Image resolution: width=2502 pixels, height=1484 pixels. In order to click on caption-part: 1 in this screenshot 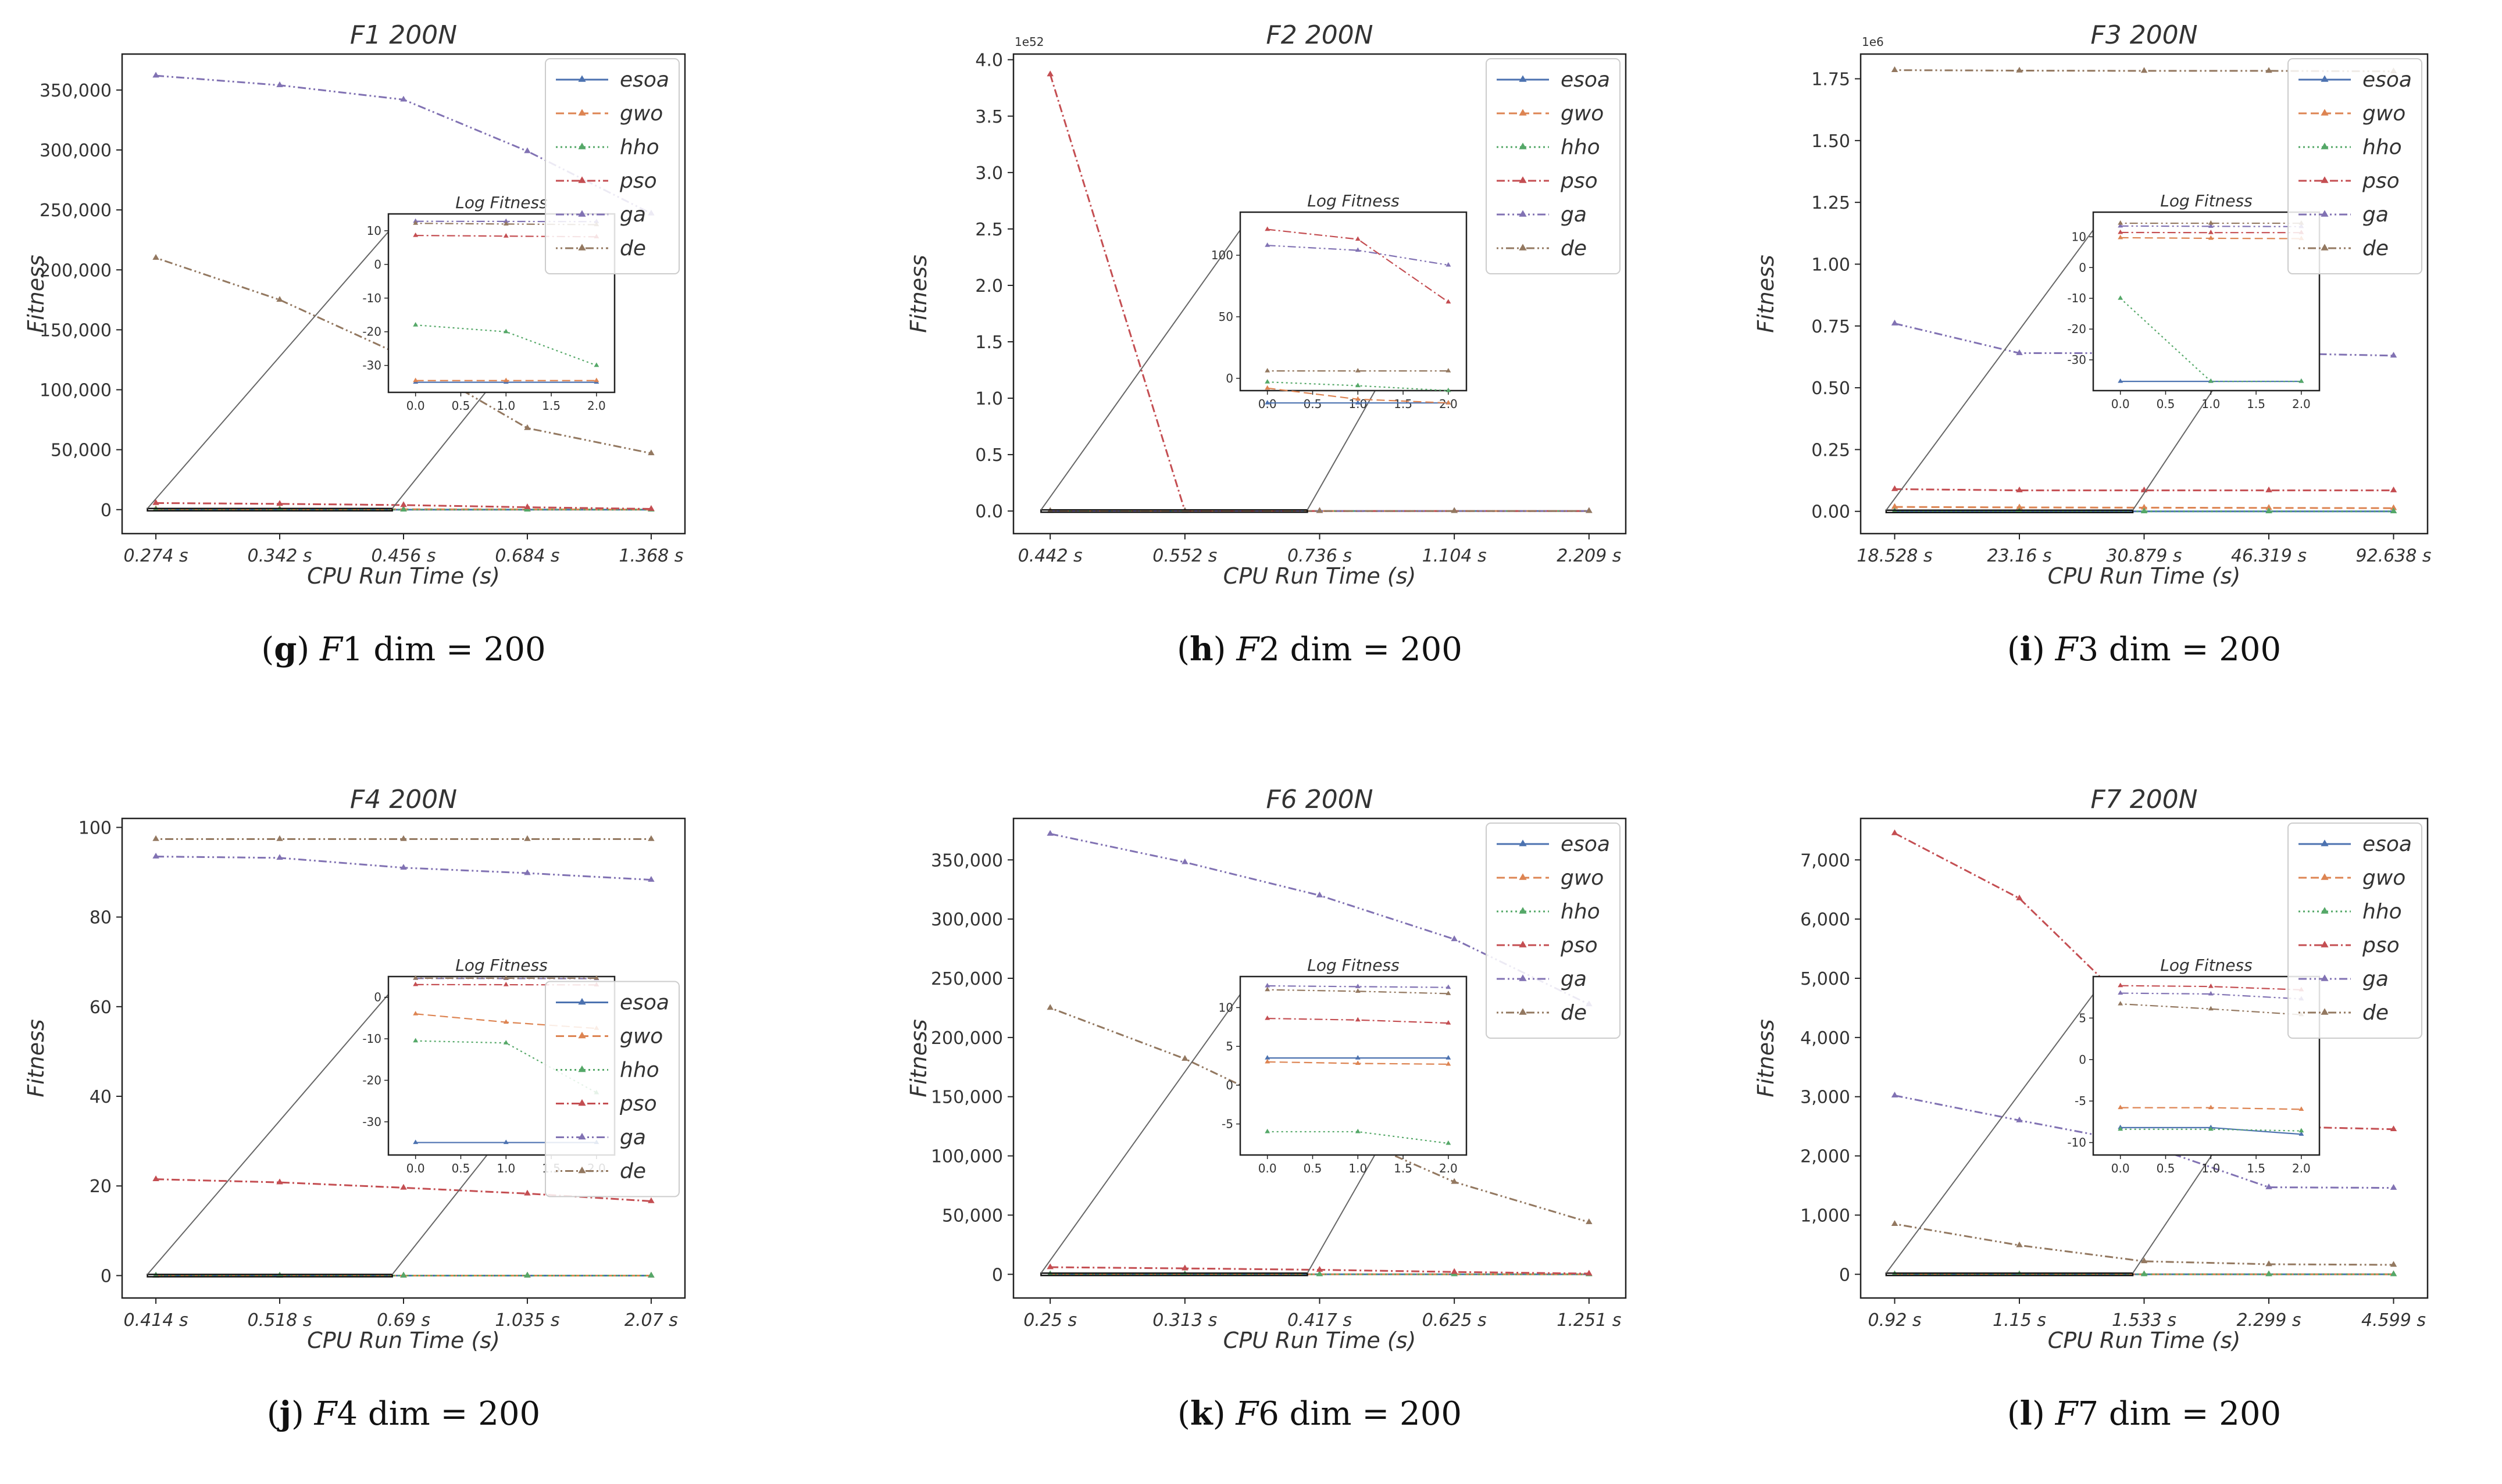, I will do `click(352, 649)`.